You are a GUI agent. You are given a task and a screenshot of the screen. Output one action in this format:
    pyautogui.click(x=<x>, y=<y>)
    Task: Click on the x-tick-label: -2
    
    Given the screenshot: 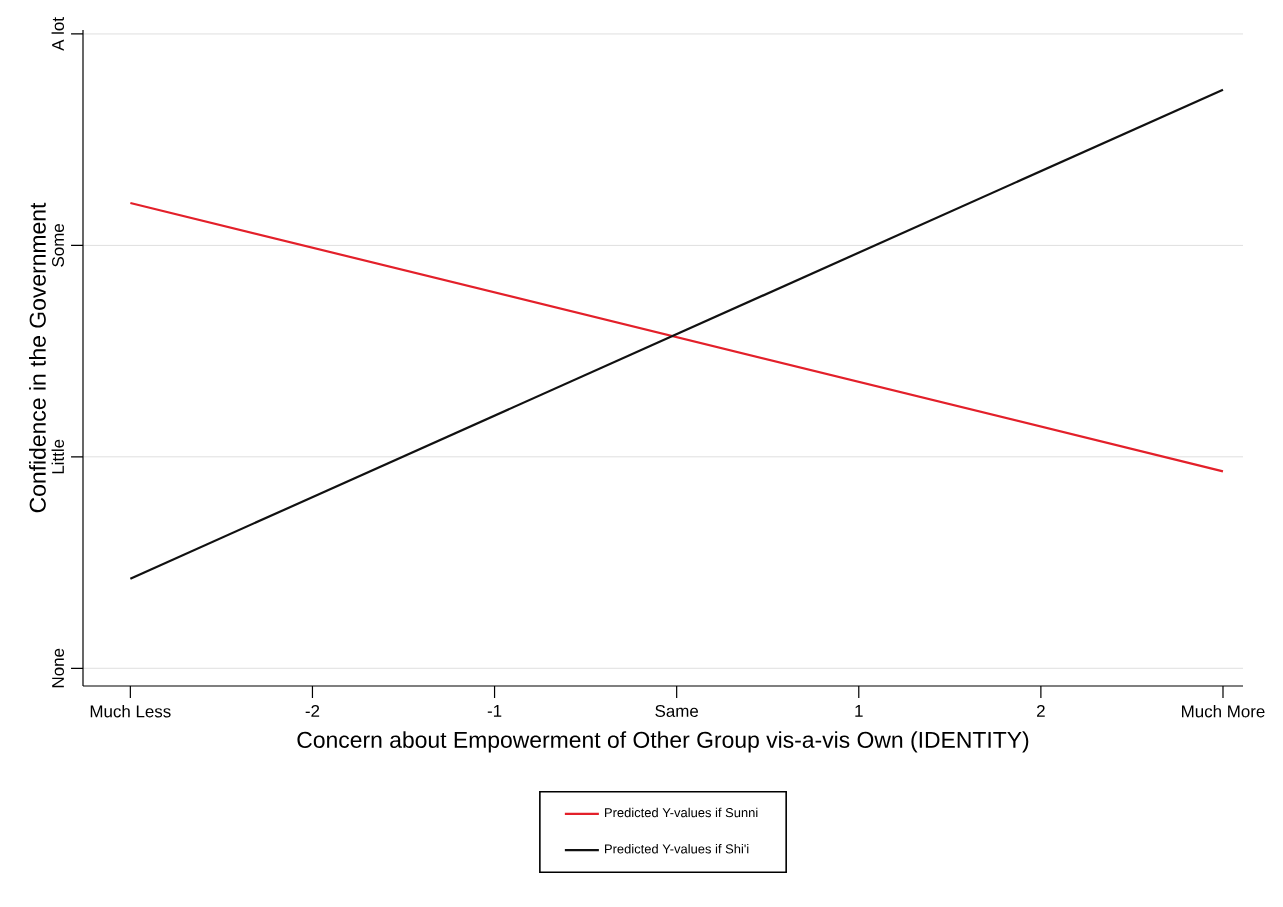 What is the action you would take?
    pyautogui.click(x=312, y=711)
    